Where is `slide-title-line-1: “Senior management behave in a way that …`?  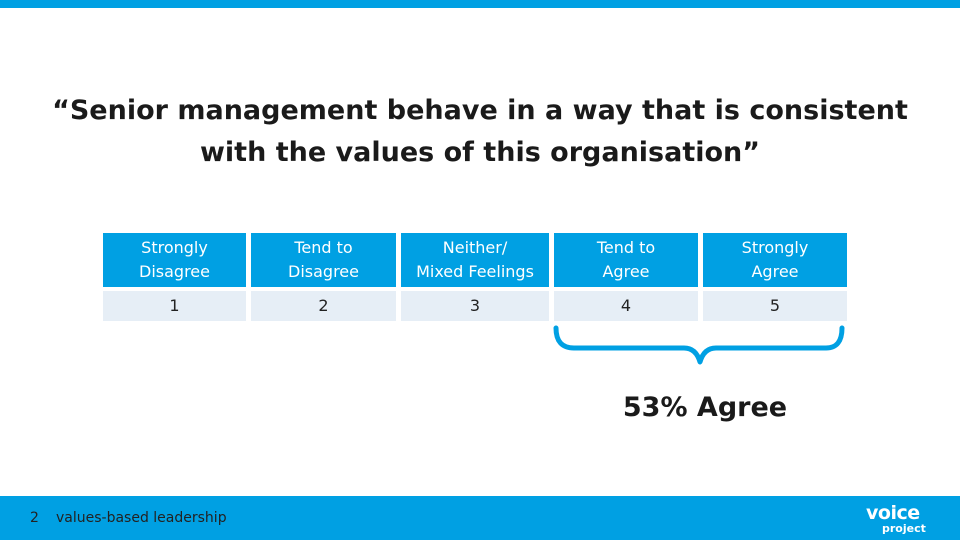 slide-title-line-1: “Senior management behave in a way that … is located at coordinates (480, 110).